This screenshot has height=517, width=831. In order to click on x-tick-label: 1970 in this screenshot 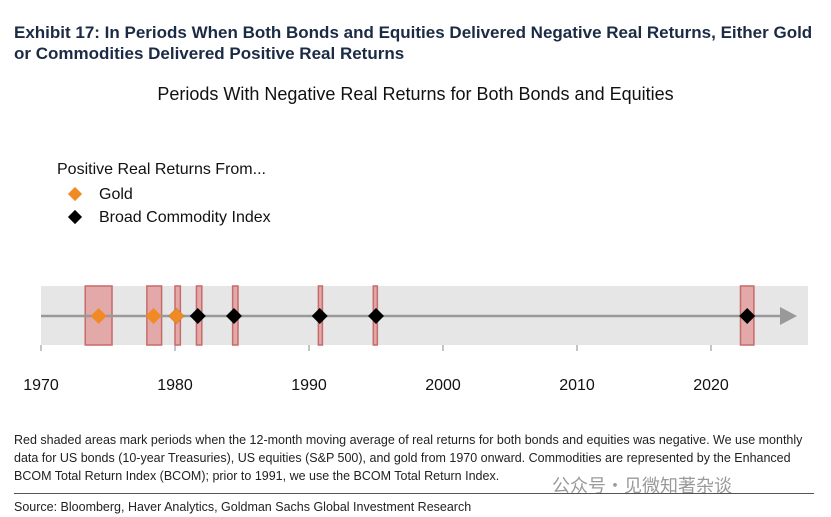, I will do `click(41, 385)`.